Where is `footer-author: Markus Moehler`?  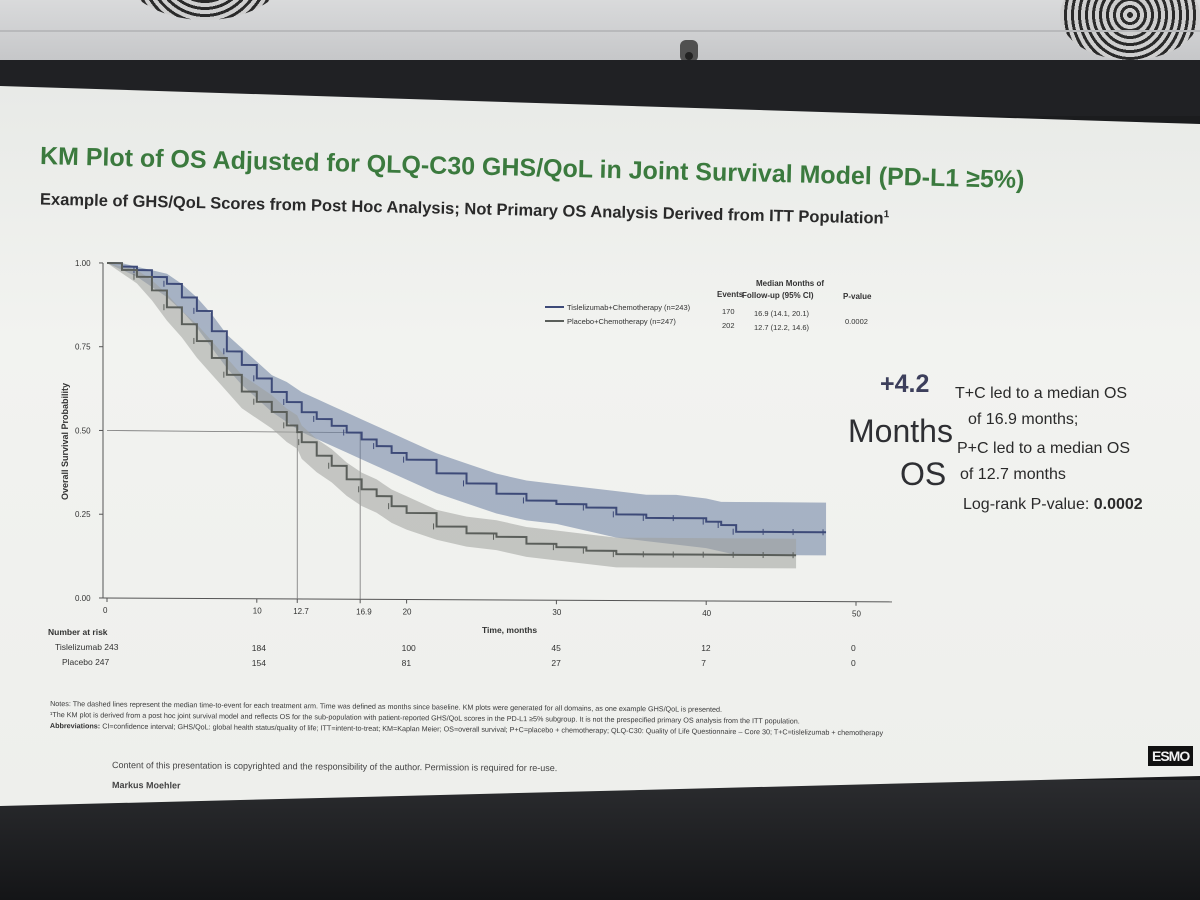
footer-author: Markus Moehler is located at coordinates (146, 785).